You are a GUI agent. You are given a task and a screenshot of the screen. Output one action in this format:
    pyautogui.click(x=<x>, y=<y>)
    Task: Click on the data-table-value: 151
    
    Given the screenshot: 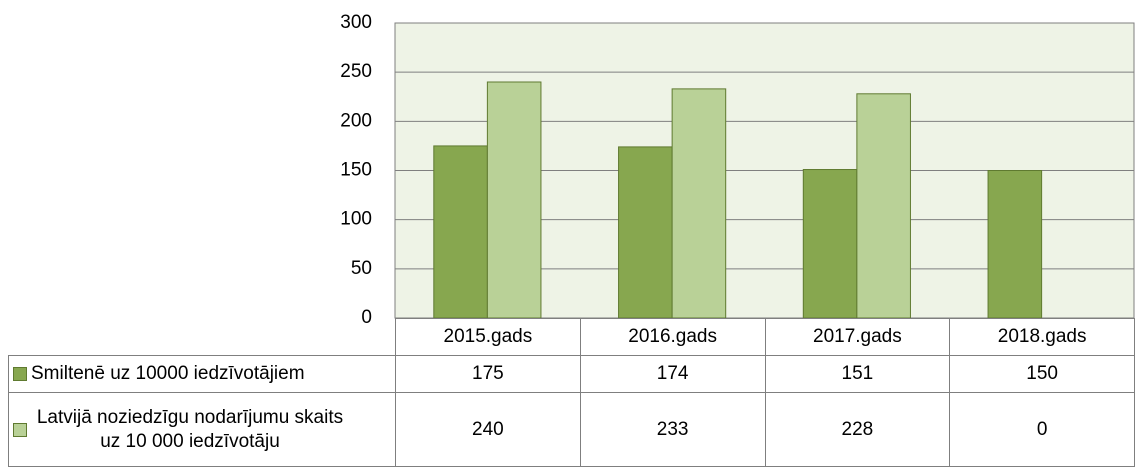 What is the action you would take?
    pyautogui.click(x=857, y=374)
    